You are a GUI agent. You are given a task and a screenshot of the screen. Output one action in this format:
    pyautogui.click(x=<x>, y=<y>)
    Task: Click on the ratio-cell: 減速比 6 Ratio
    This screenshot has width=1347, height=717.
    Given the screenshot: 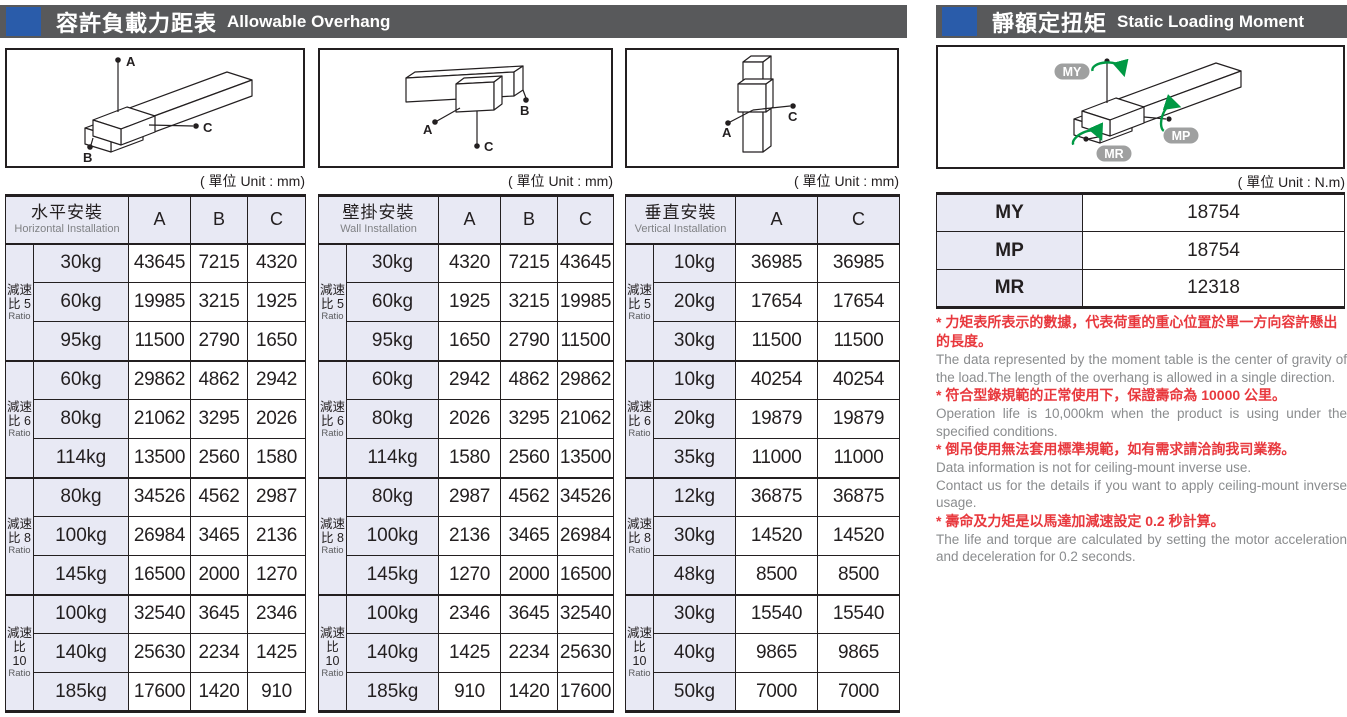 What is the action you would take?
    pyautogui.click(x=332, y=418)
    